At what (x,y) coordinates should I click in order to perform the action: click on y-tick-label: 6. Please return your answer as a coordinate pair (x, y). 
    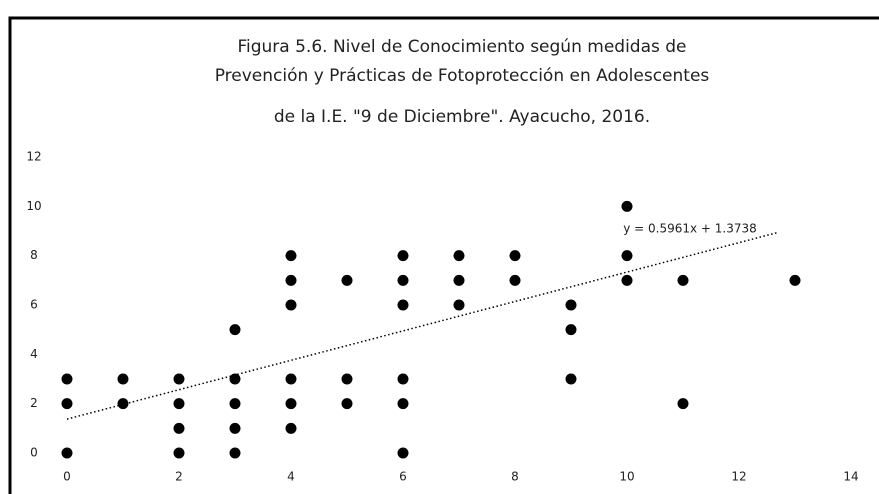
    Looking at the image, I should click on (34, 305).